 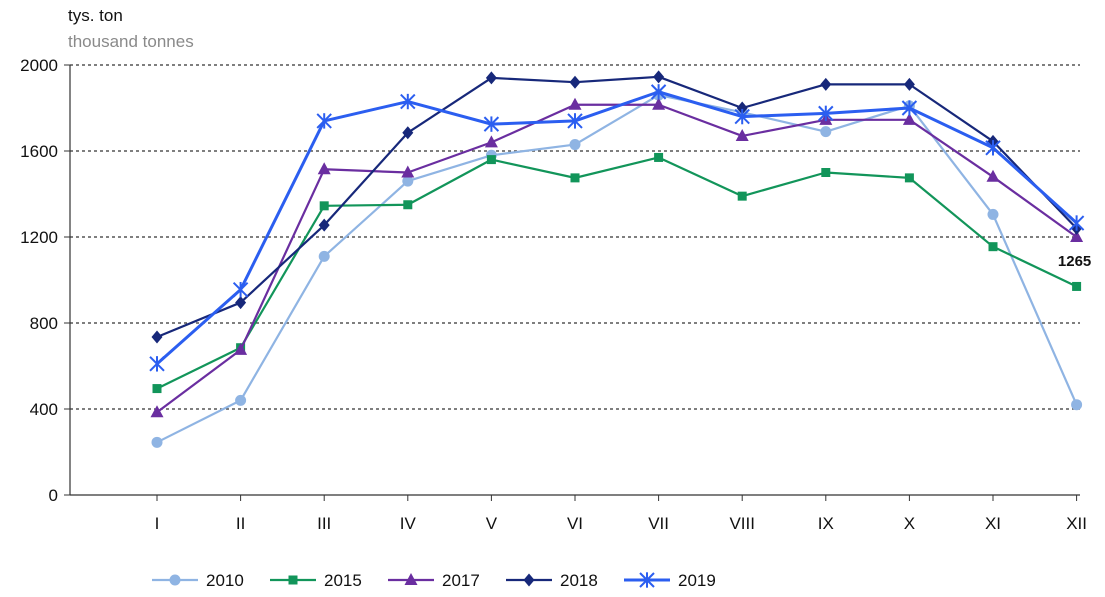 I want to click on point-2018-III, so click(x=324, y=225).